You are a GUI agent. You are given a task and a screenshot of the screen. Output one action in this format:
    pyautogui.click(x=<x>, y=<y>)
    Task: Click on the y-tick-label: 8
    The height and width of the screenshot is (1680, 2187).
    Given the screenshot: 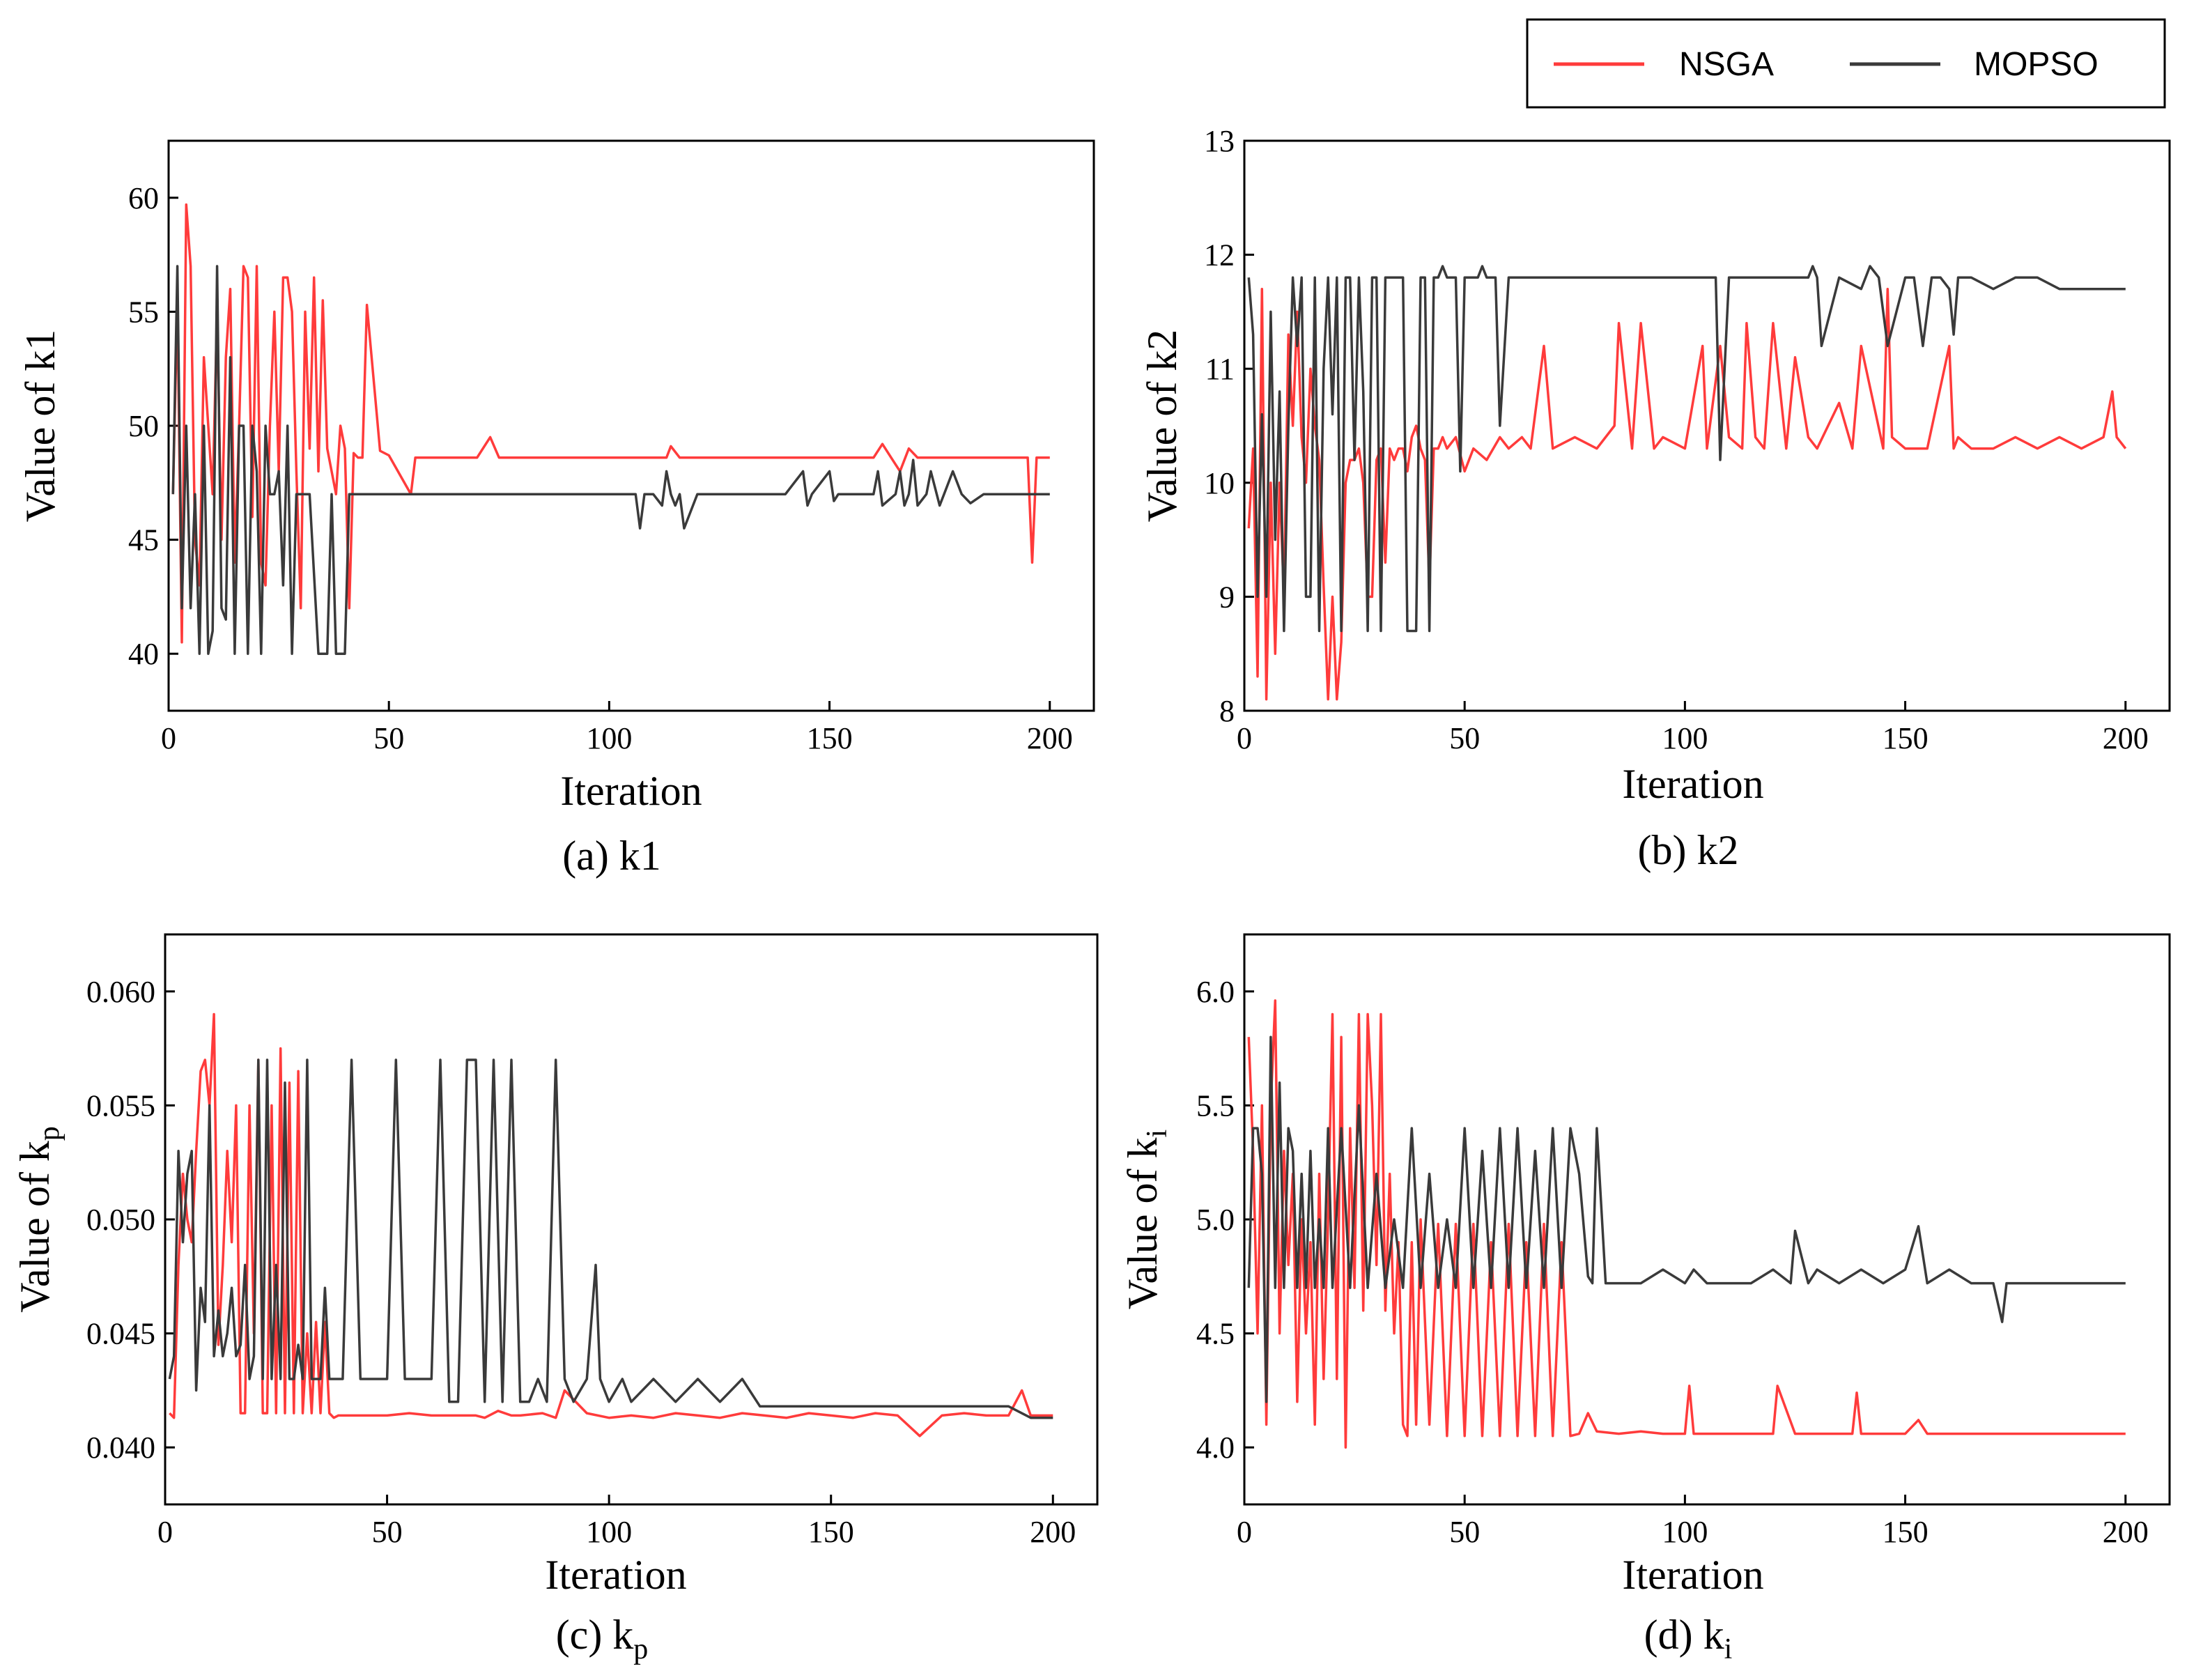 What is the action you would take?
    pyautogui.click(x=1227, y=711)
    